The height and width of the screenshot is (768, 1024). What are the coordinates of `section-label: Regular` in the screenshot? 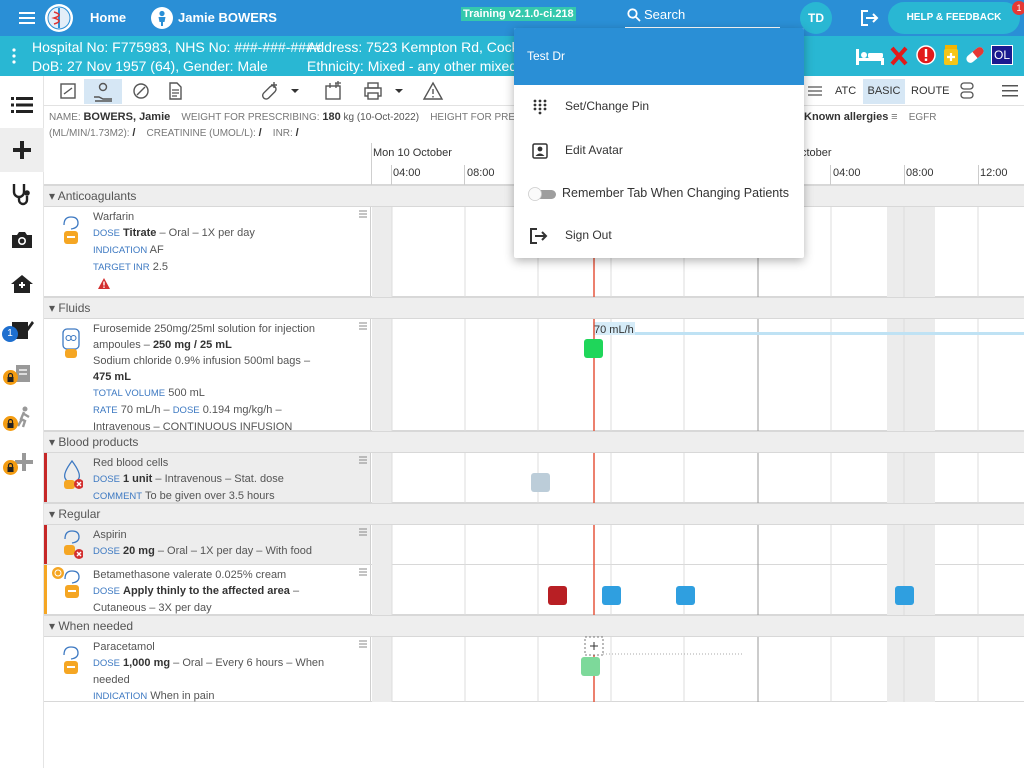 It's located at (79, 514).